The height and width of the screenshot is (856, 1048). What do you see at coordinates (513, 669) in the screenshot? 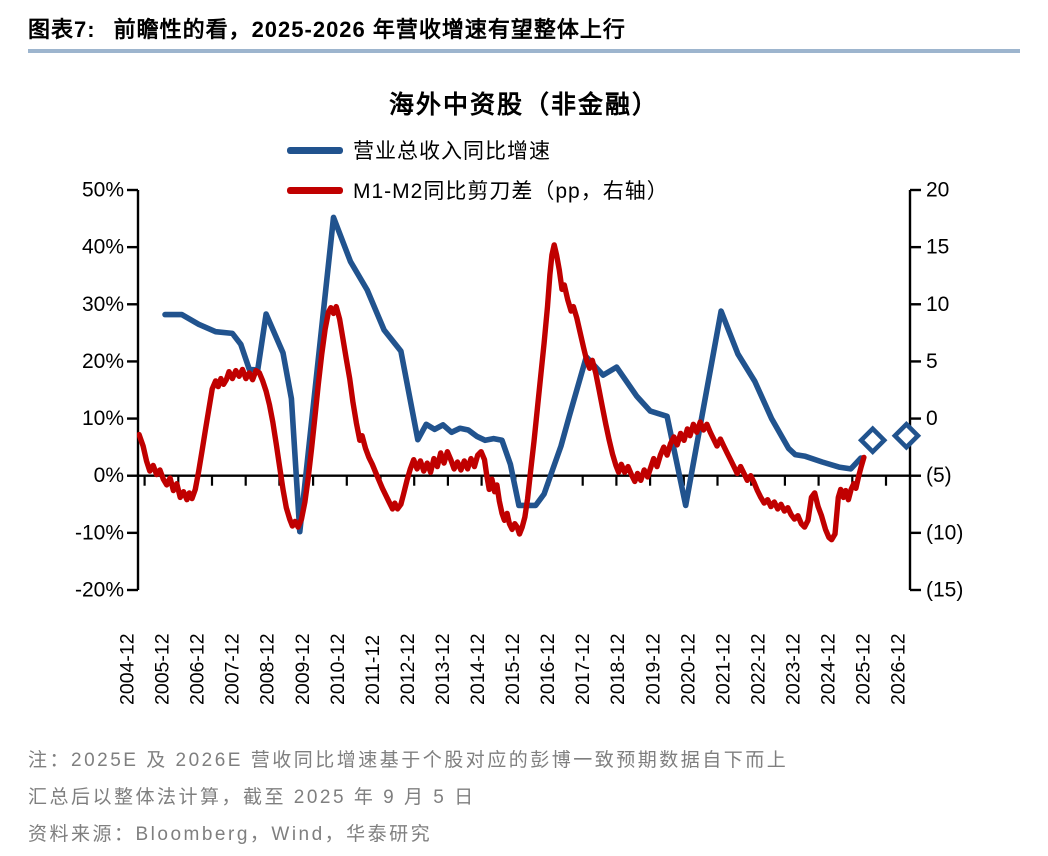
I see `x-axis-tick-label: 2015-12` at bounding box center [513, 669].